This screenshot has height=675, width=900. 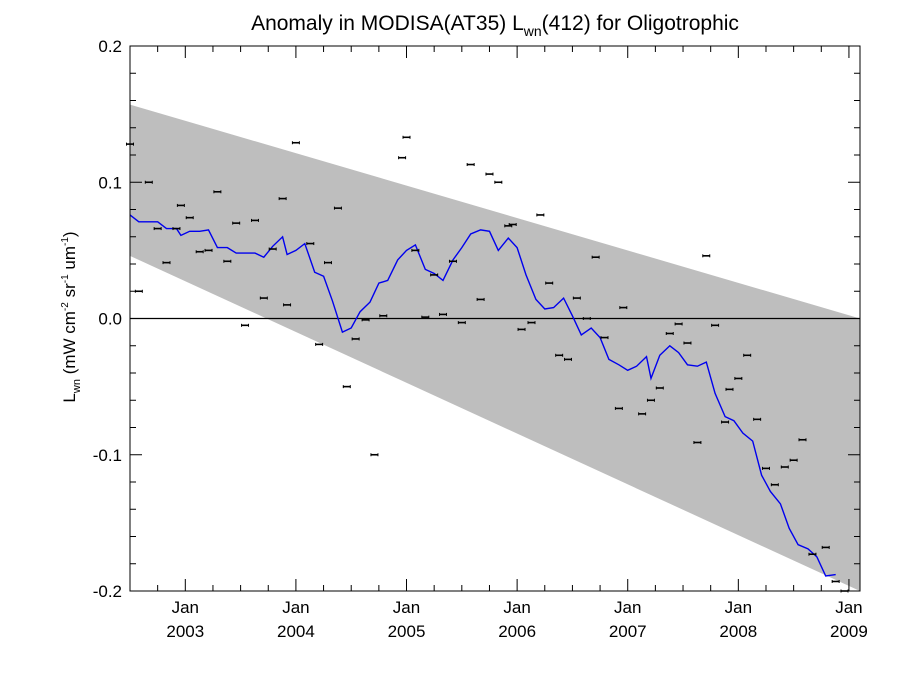 What do you see at coordinates (69, 292) in the screenshot?
I see `ylabel-sr: sr` at bounding box center [69, 292].